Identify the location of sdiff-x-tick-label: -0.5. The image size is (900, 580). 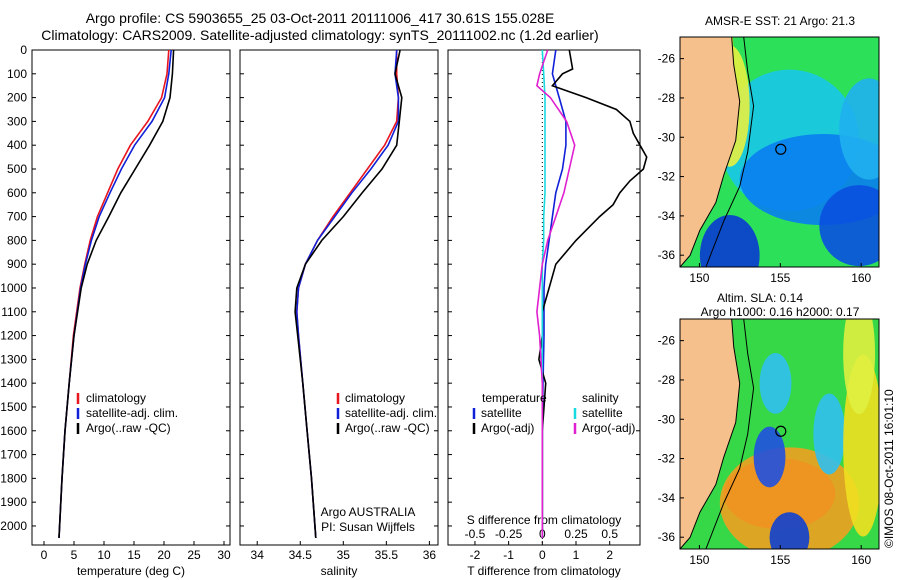
(475, 534).